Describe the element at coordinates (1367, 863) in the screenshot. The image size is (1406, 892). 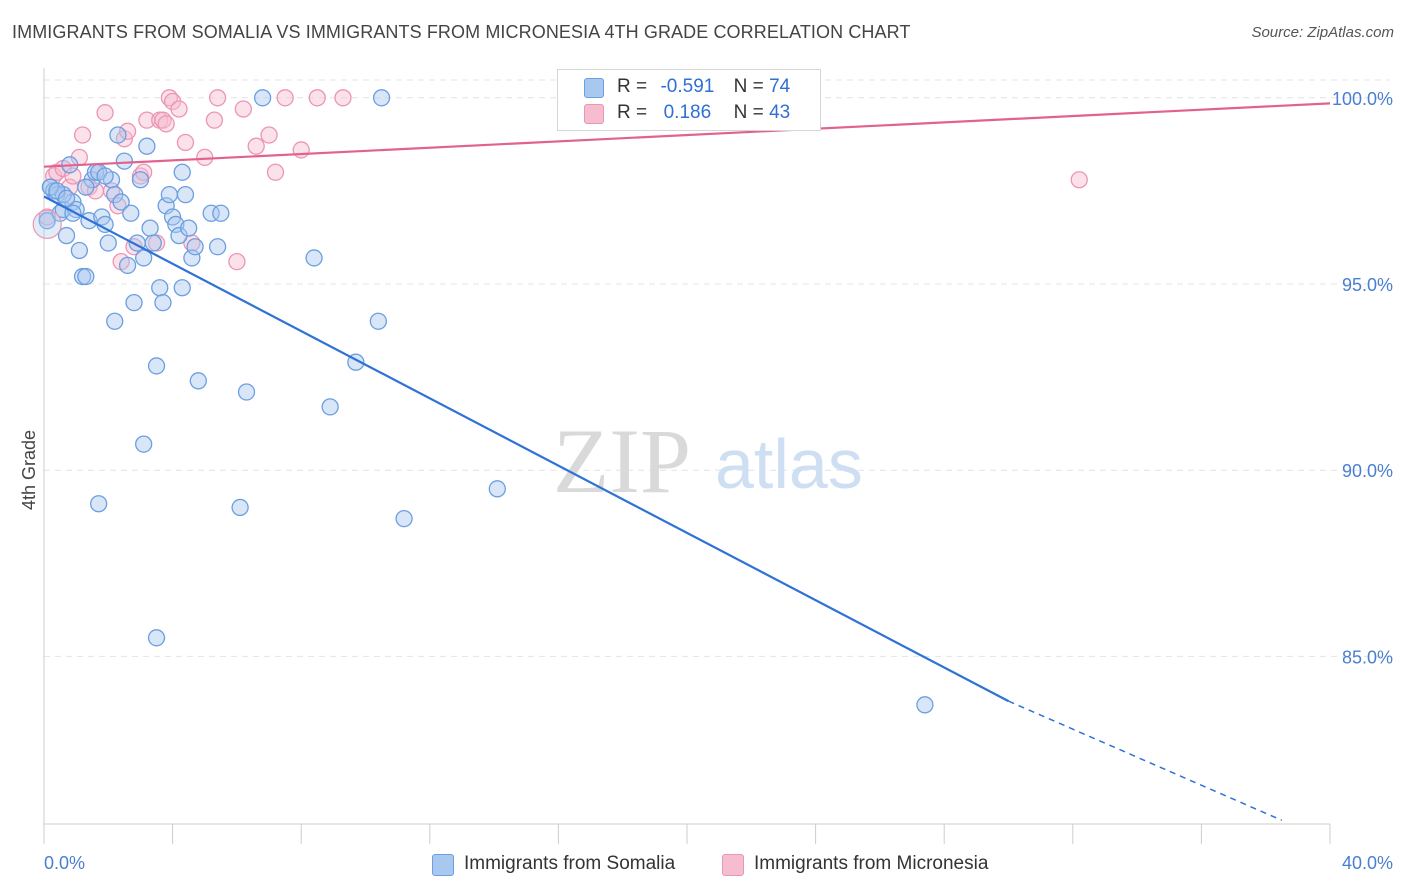
I see `x-tick-label: 40.0%` at that location.